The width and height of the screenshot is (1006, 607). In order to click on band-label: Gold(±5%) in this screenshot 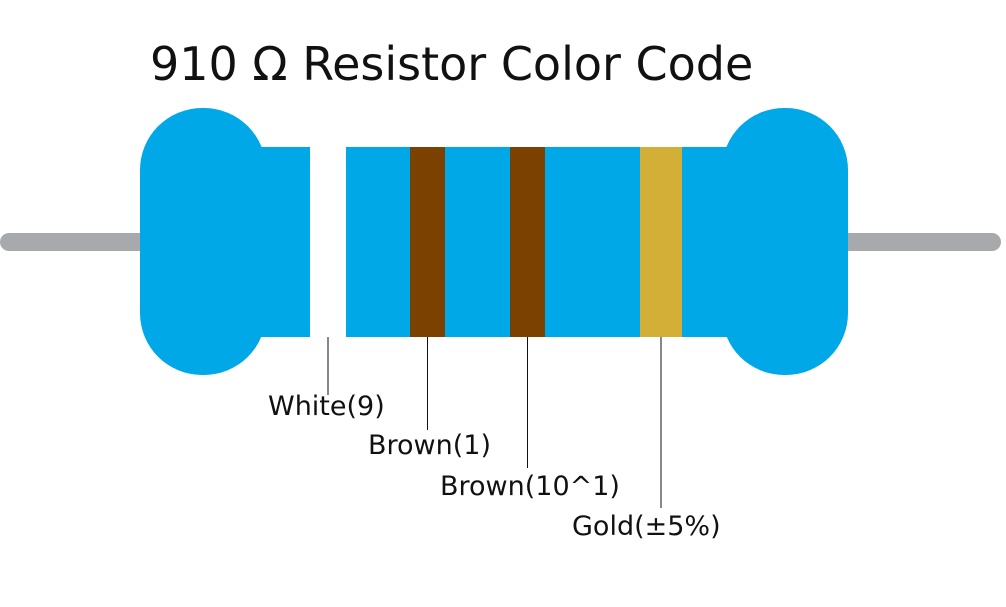, I will do `click(646, 526)`.